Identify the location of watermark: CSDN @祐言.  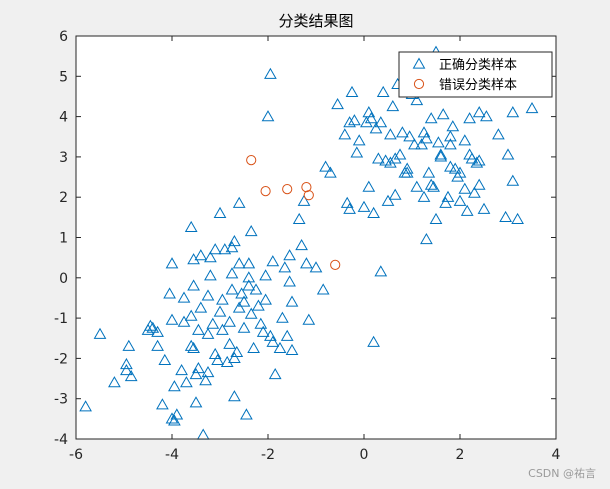
(562, 473).